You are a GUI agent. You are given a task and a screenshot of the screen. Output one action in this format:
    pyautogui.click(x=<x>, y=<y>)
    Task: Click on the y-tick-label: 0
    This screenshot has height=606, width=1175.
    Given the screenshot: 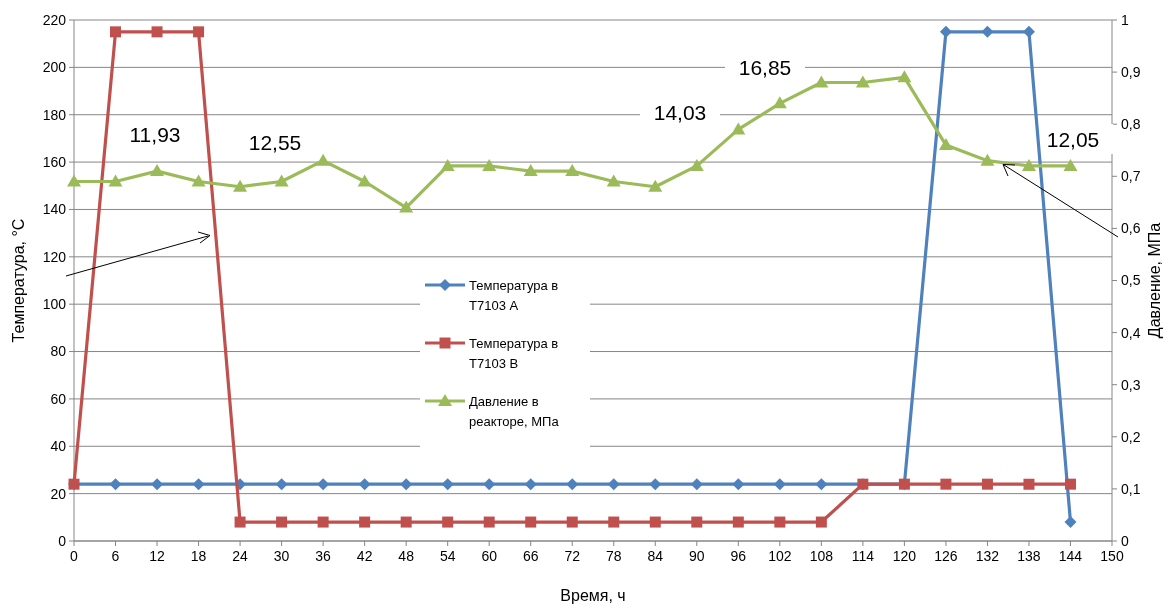 What is the action you would take?
    pyautogui.click(x=62, y=540)
    